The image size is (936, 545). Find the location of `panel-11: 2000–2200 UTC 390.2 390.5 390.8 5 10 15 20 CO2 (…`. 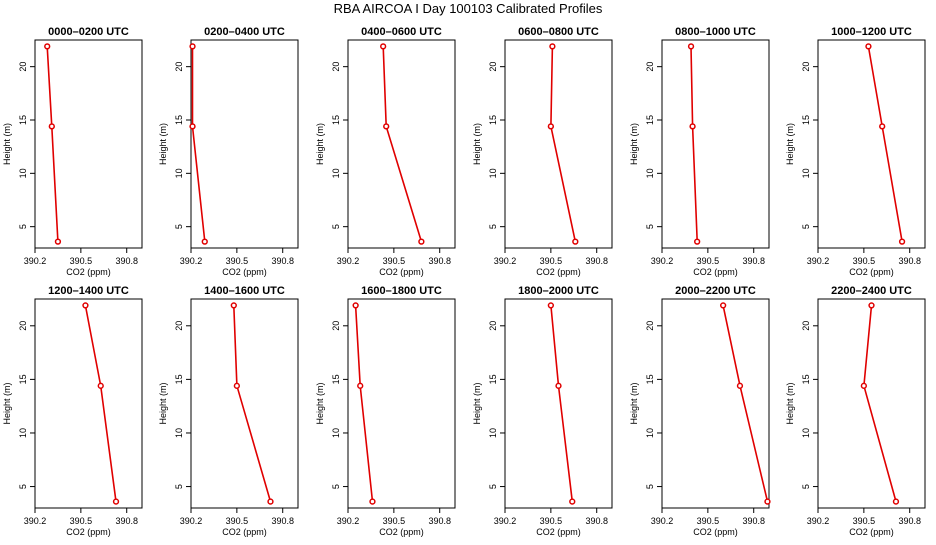

panel-11: 2000–2200 UTC 390.2 390.5 390.8 5 10 15 20 CO2 (… is located at coordinates (700, 411).